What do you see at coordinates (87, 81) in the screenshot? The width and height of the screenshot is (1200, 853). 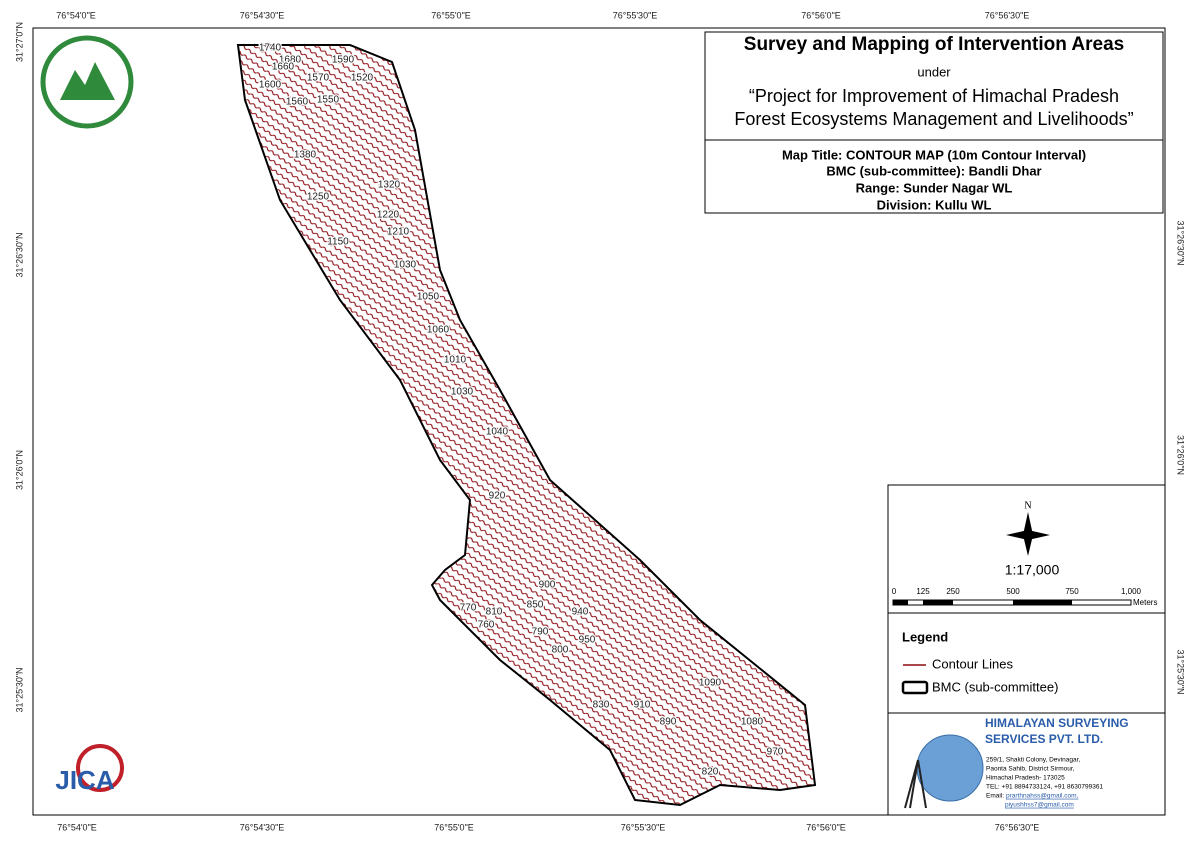 I see `forest-logo-icon` at bounding box center [87, 81].